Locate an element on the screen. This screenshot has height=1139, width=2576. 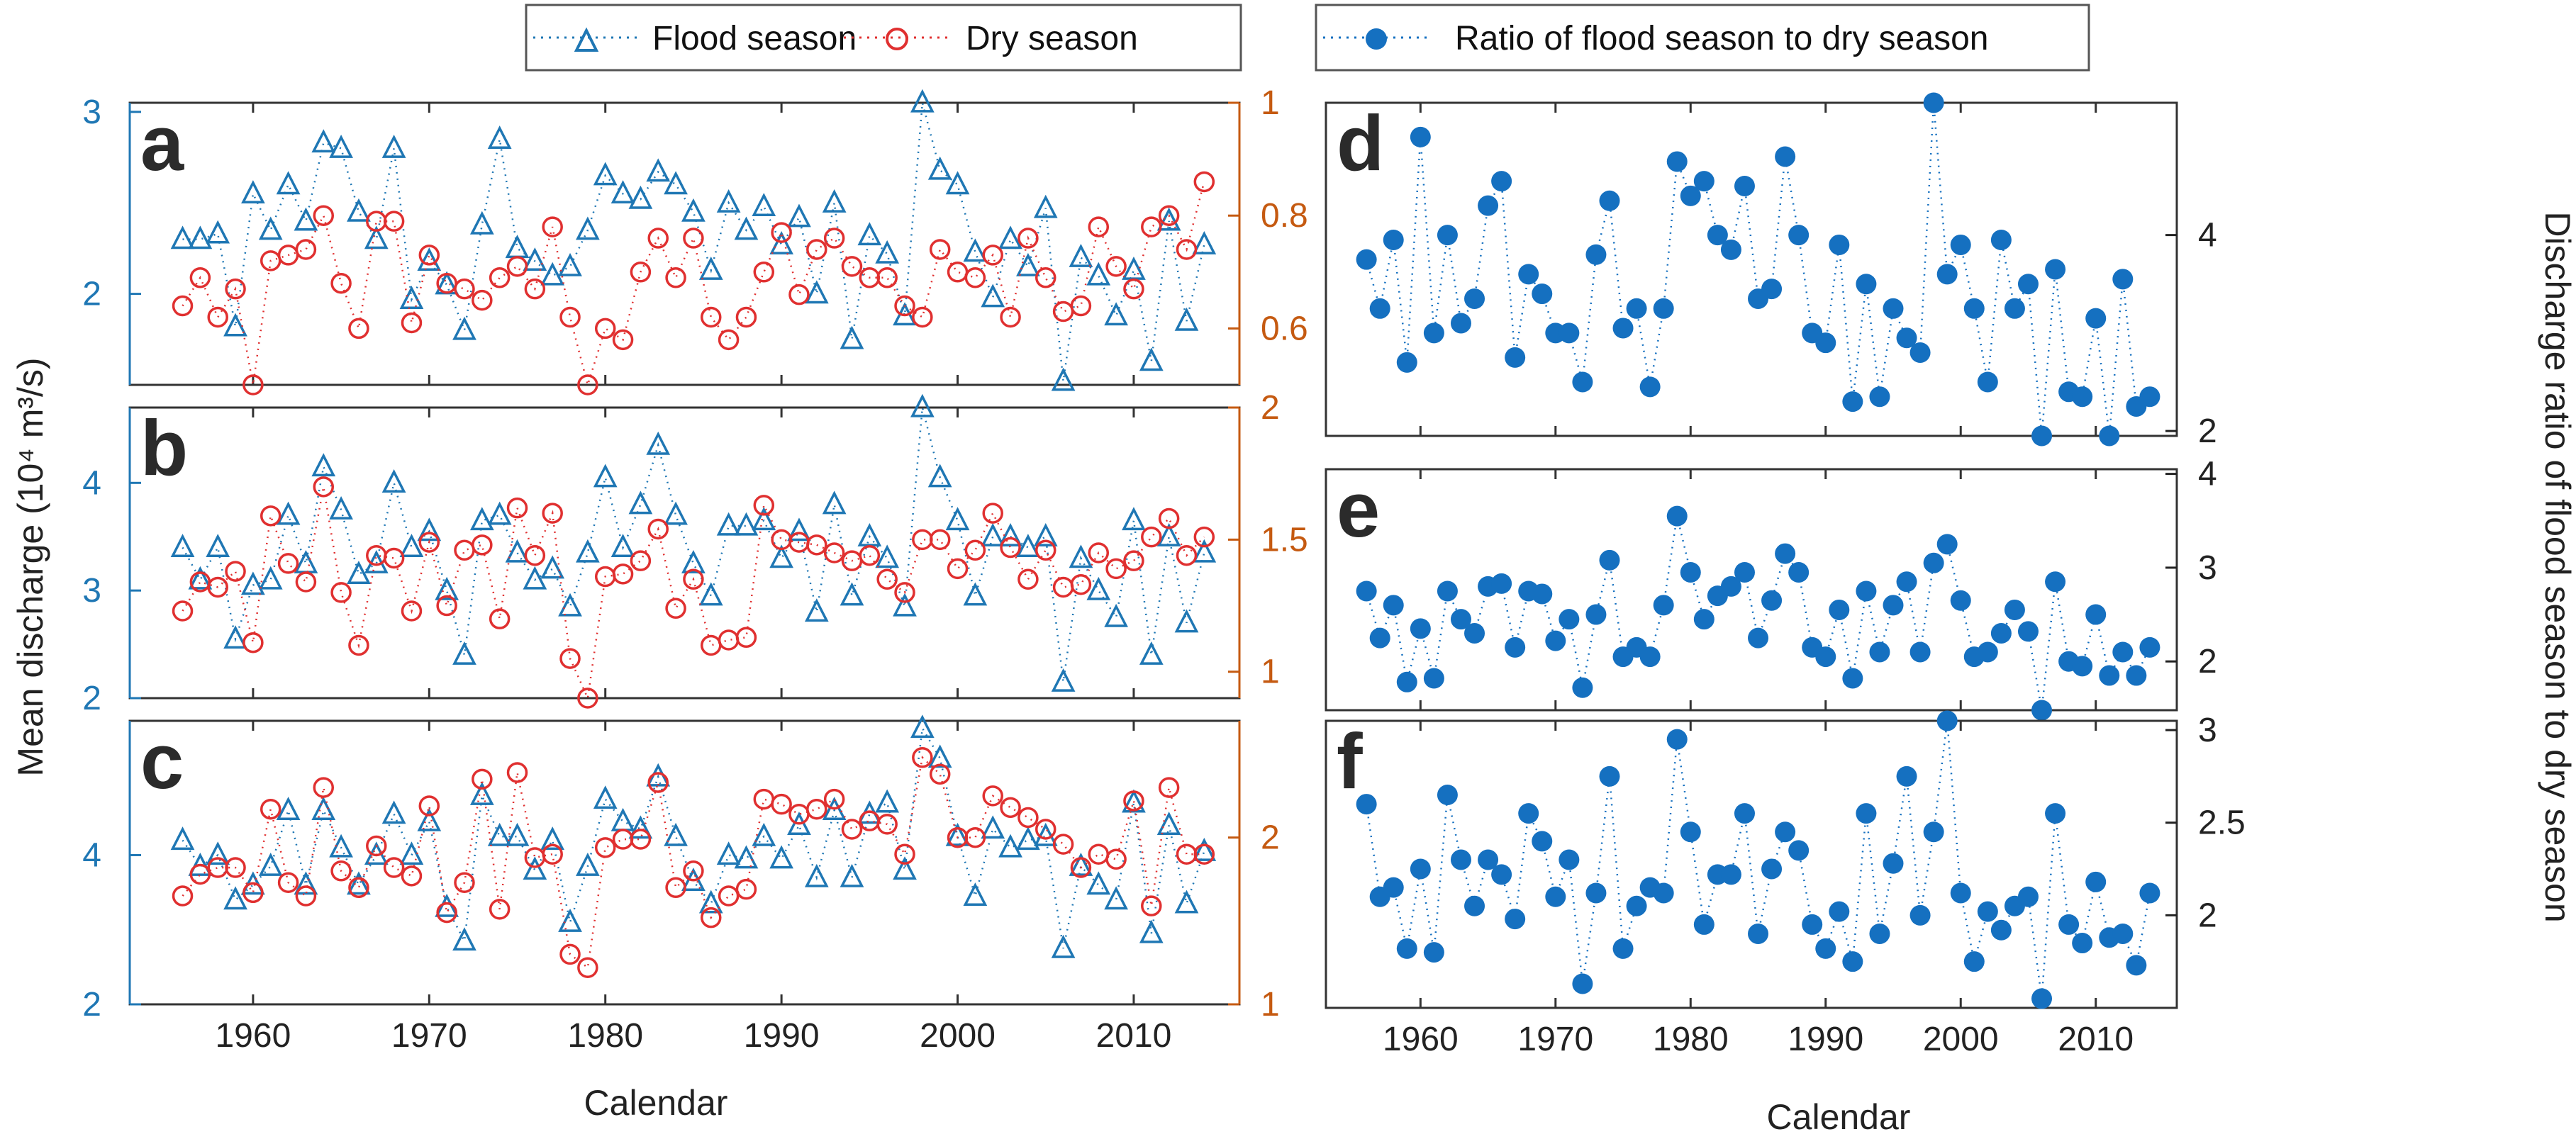
point-ratio-f-1997 is located at coordinates (1920, 915).